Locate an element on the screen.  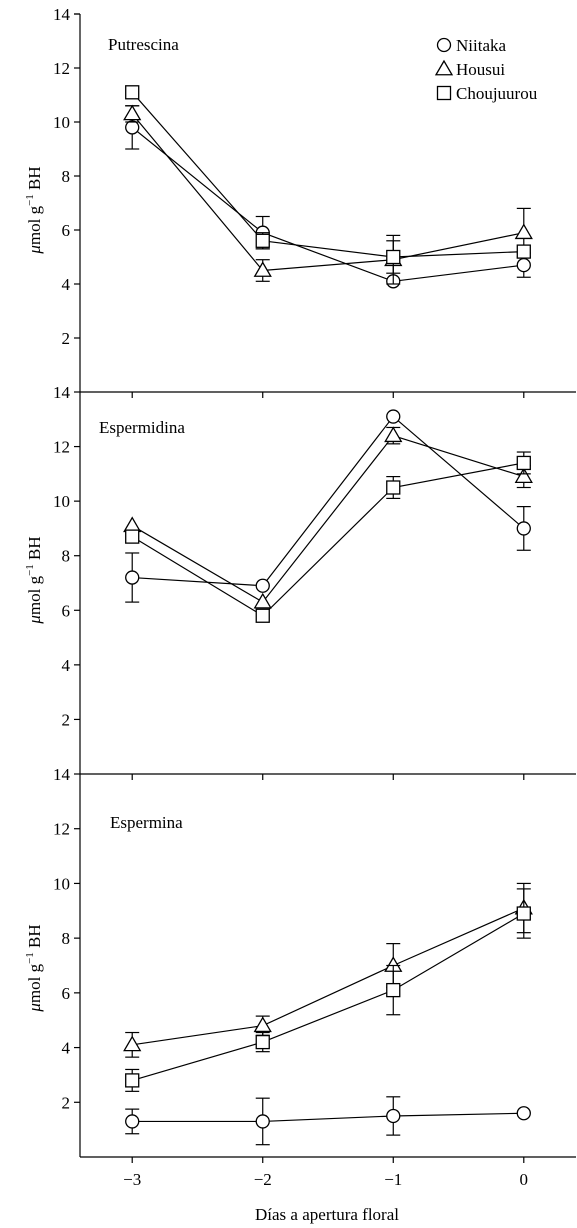
panel-title: Espermina is located at coordinates (146, 822).